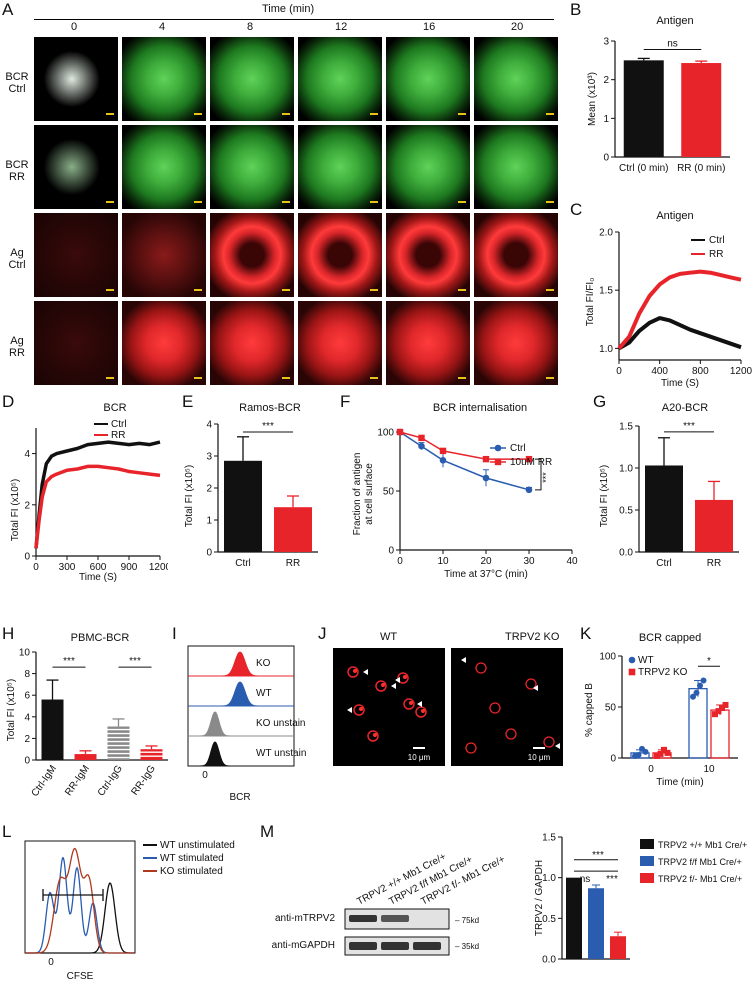 This screenshot has height=981, width=753. What do you see at coordinates (709, 769) in the screenshot?
I see `x-tick-label: 10` at bounding box center [709, 769].